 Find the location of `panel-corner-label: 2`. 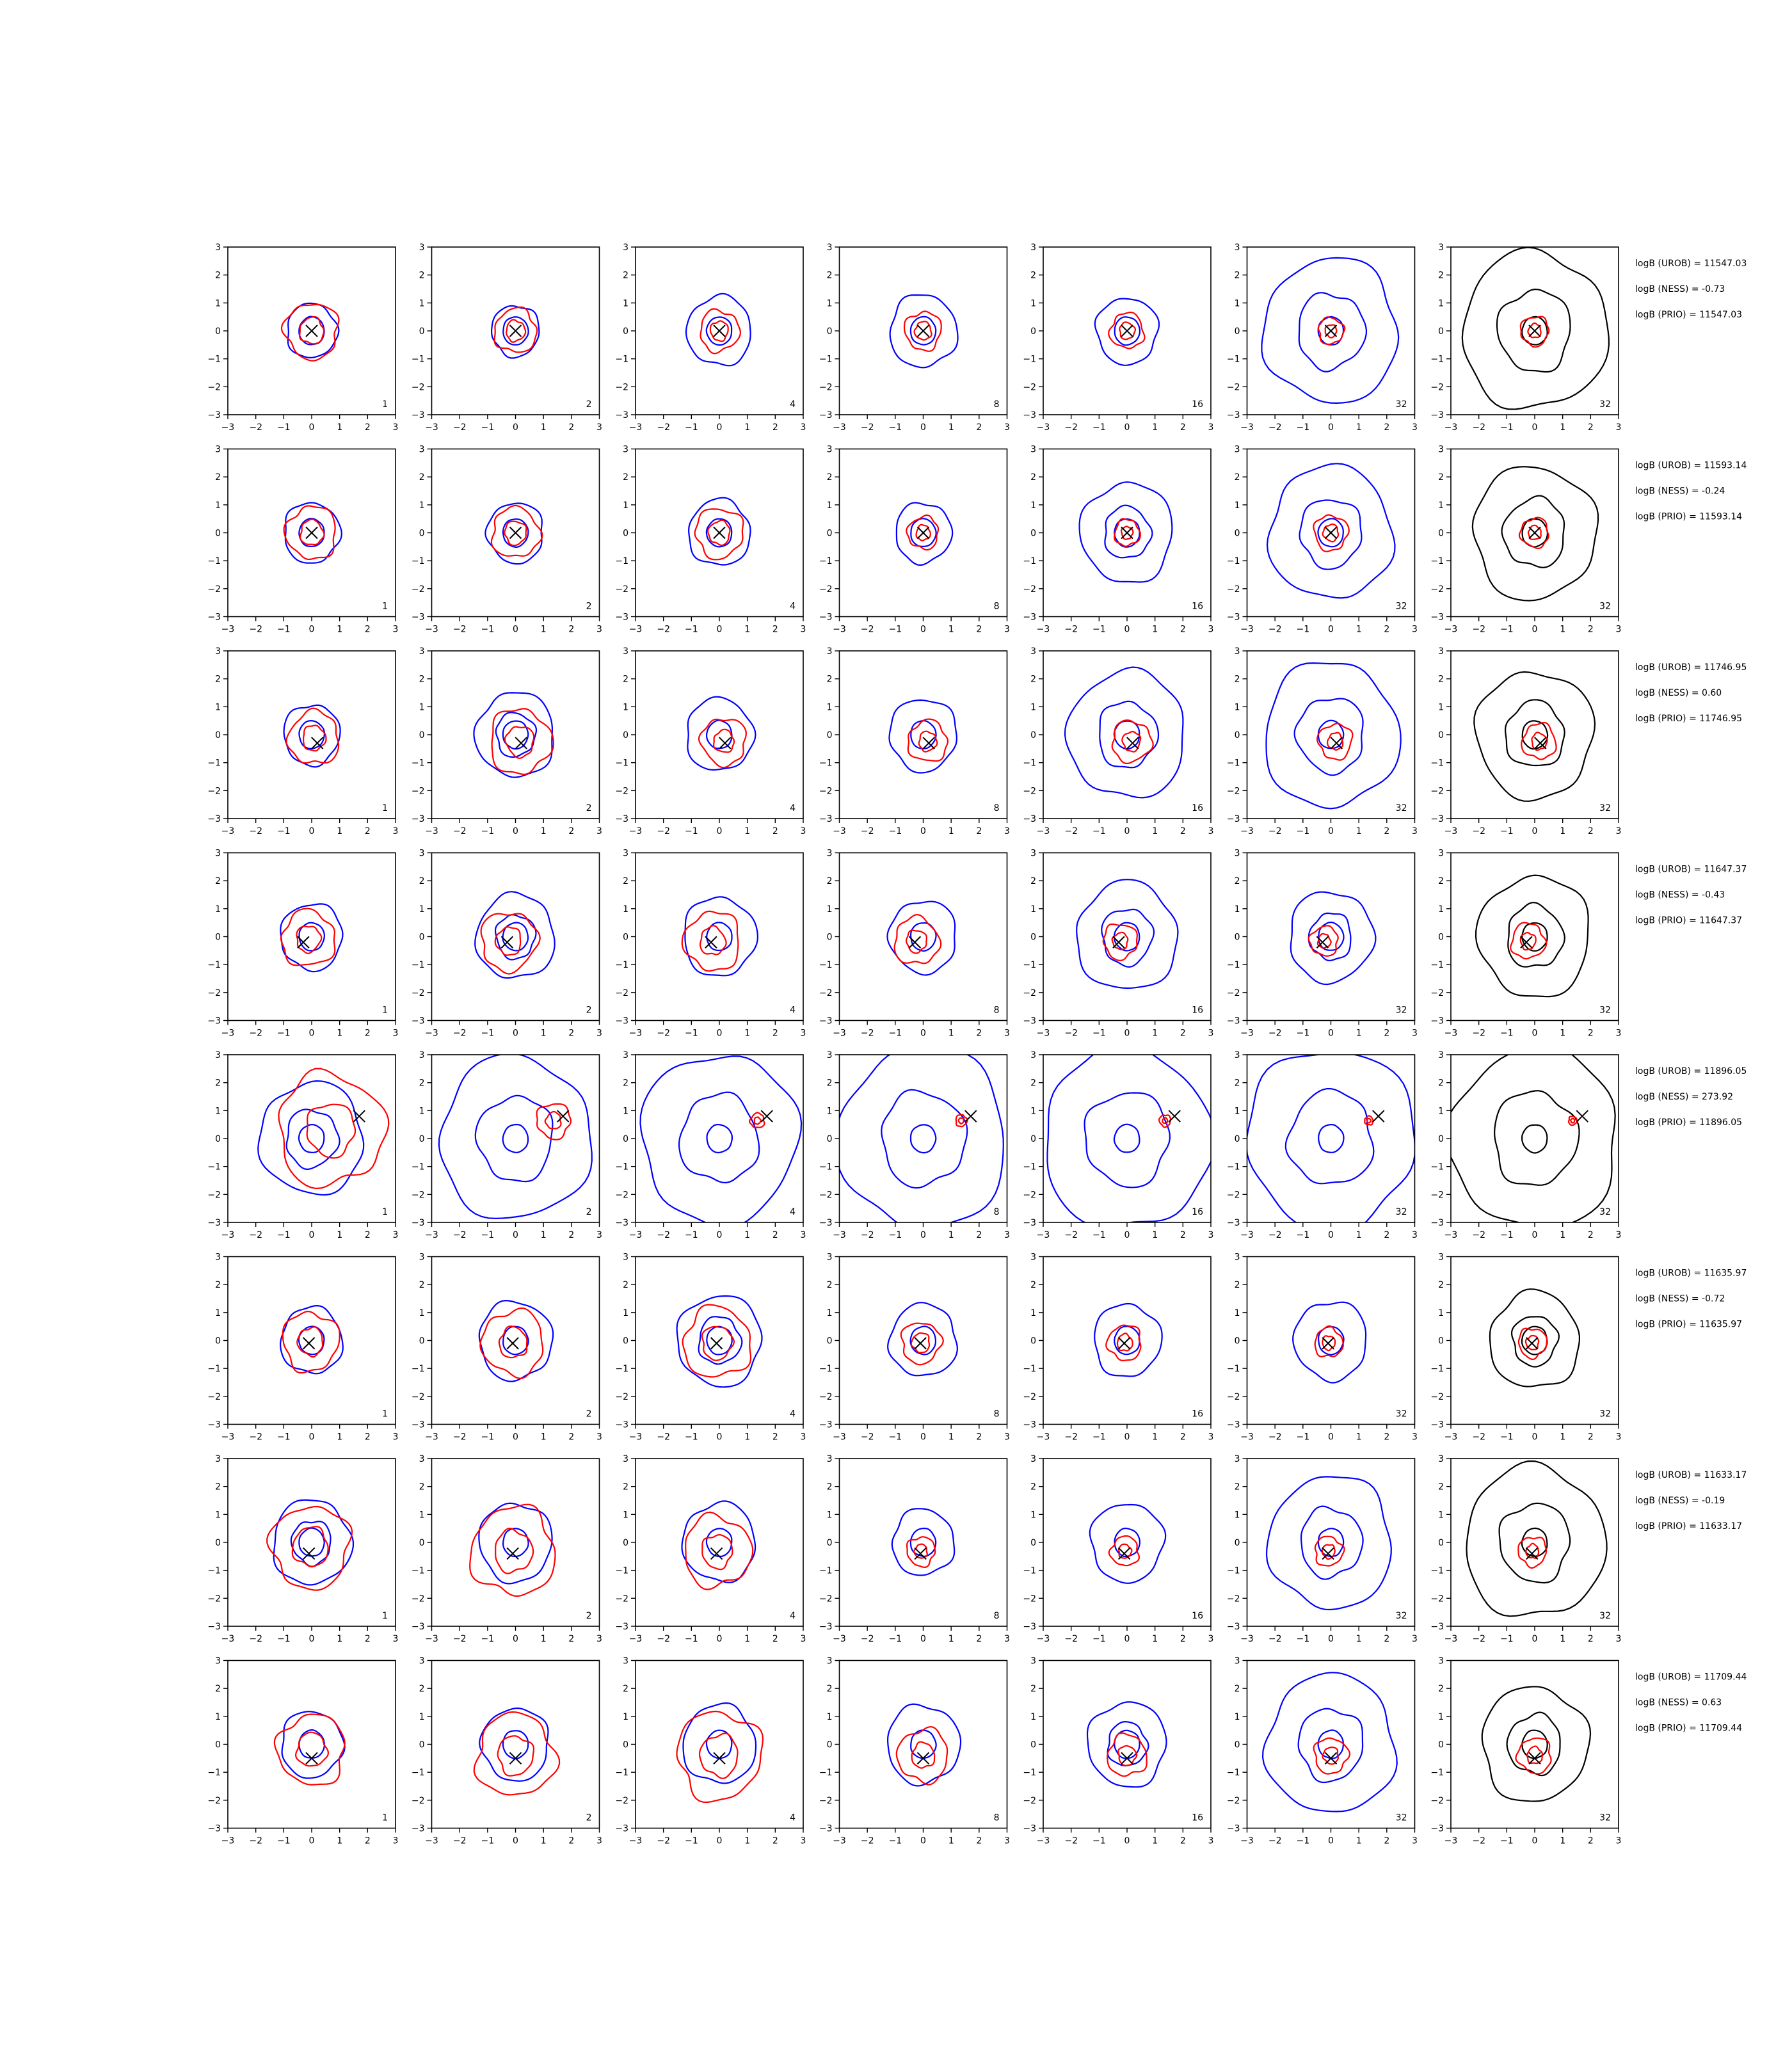

panel-corner-label: 2 is located at coordinates (589, 1414).